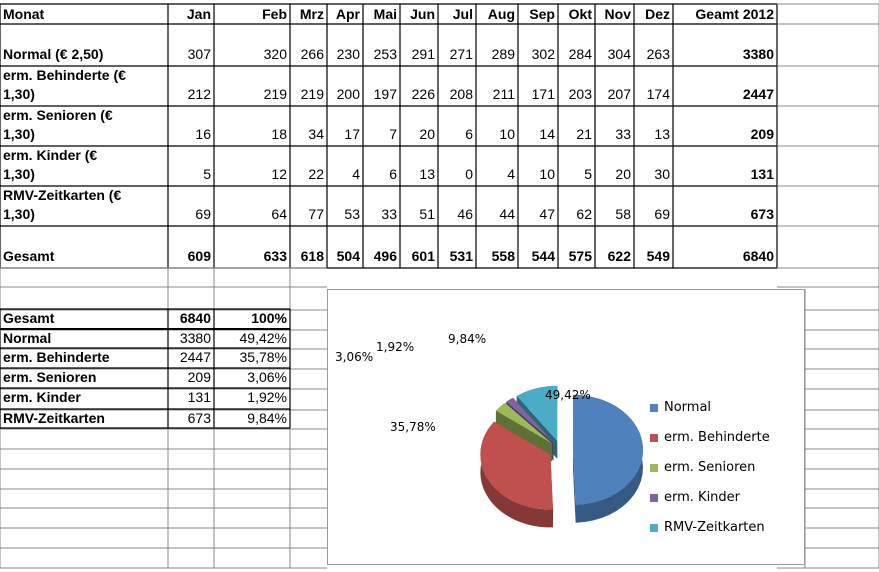  Describe the element at coordinates (195, 338) in the screenshot. I see `summary-value: 3380` at that location.